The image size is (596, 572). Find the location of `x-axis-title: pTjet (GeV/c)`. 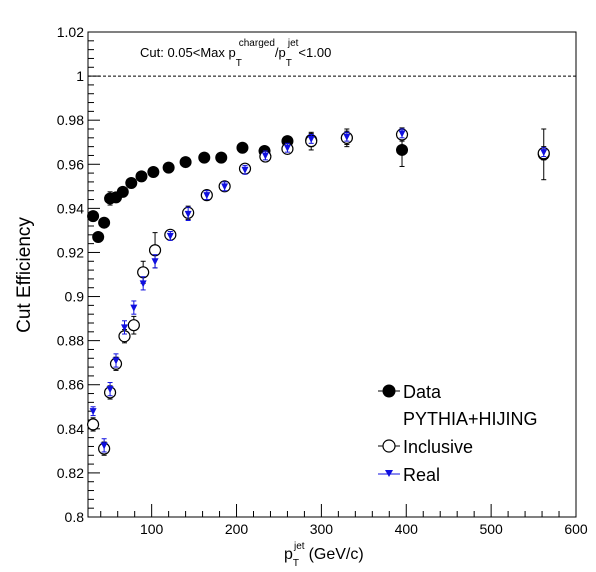

x-axis-title: pTjet (GeV/c) is located at coordinates (324, 555).